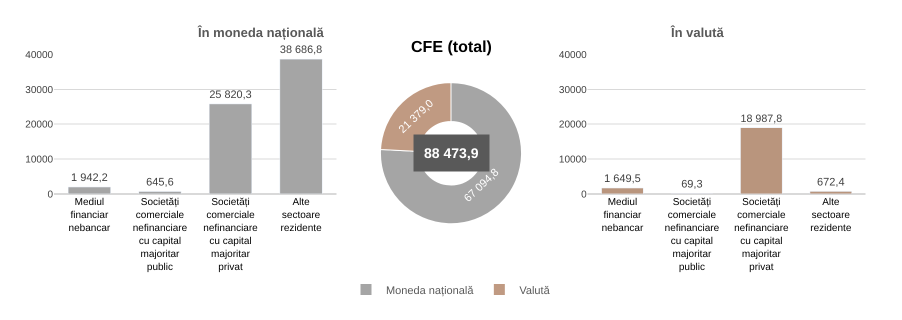 The image size is (902, 320). I want to click on data-label: 645,6, so click(160, 182).